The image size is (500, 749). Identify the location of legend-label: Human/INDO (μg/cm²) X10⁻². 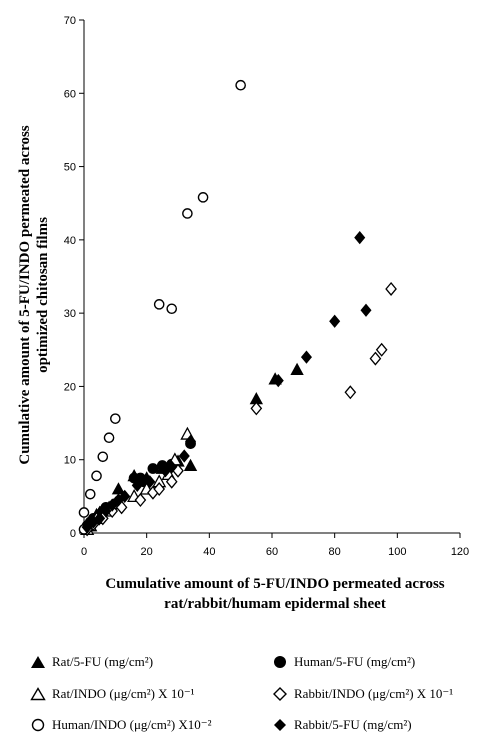
(132, 724).